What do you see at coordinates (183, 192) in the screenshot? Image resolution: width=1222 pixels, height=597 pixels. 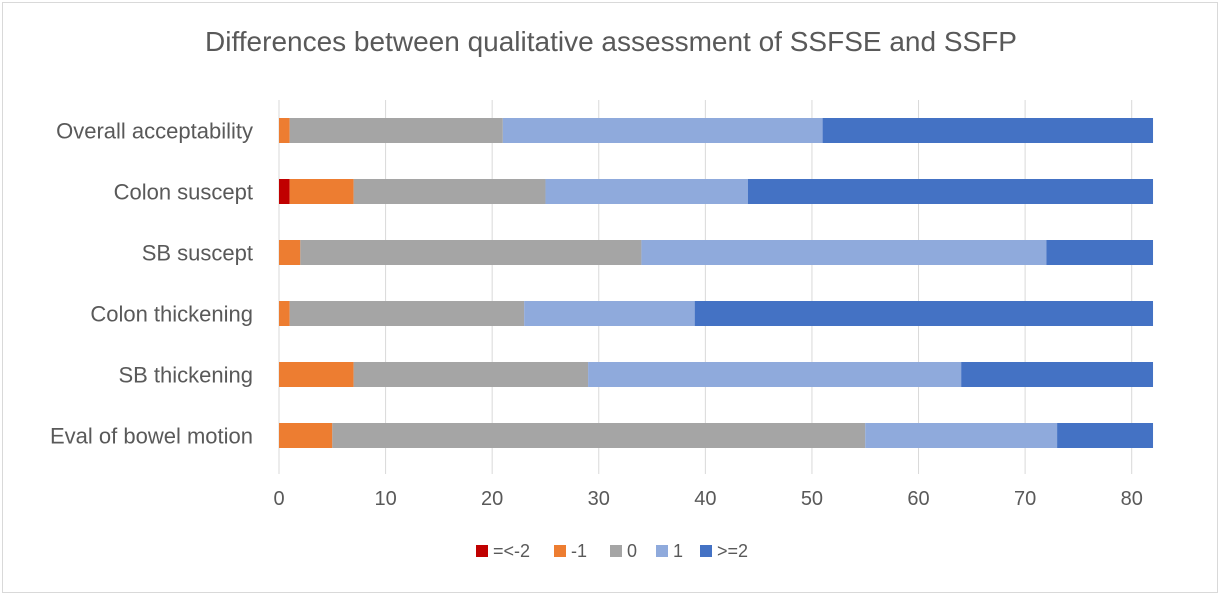 I see `category-label: Colon suscept` at bounding box center [183, 192].